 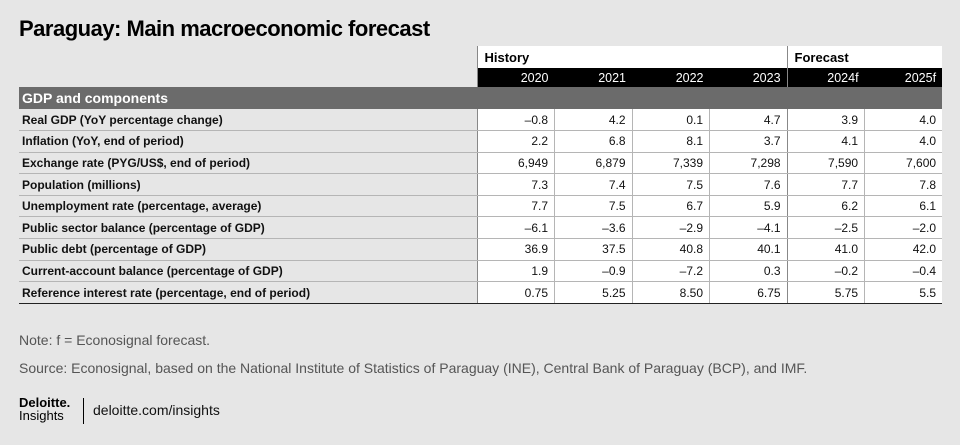 I want to click on table-cell: 4.1, so click(x=825, y=141).